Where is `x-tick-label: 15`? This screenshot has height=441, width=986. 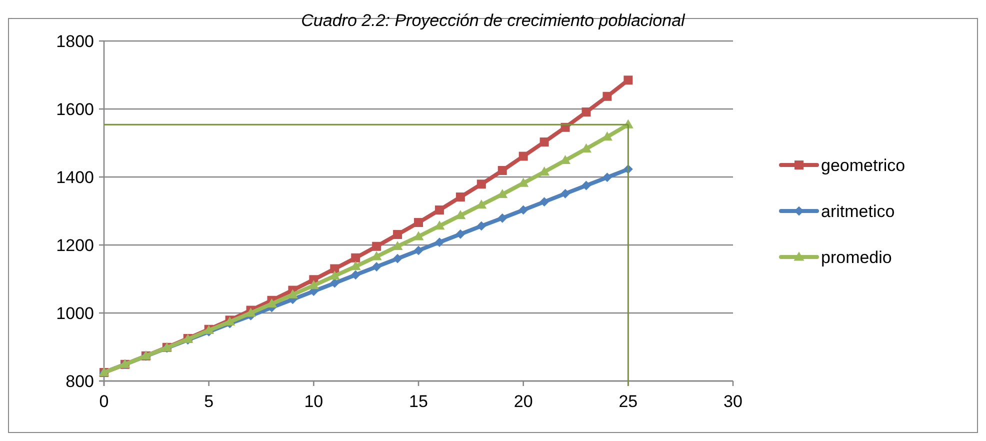
x-tick-label: 15 is located at coordinates (418, 401).